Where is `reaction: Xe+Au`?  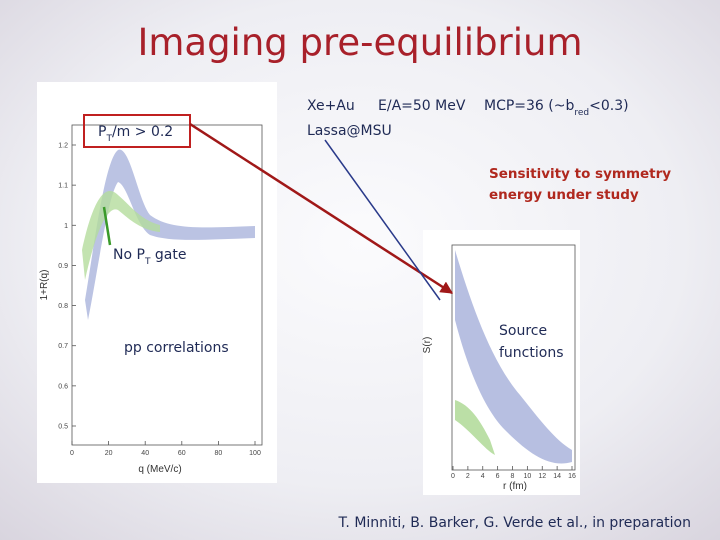
reaction: Xe+Au is located at coordinates (331, 106).